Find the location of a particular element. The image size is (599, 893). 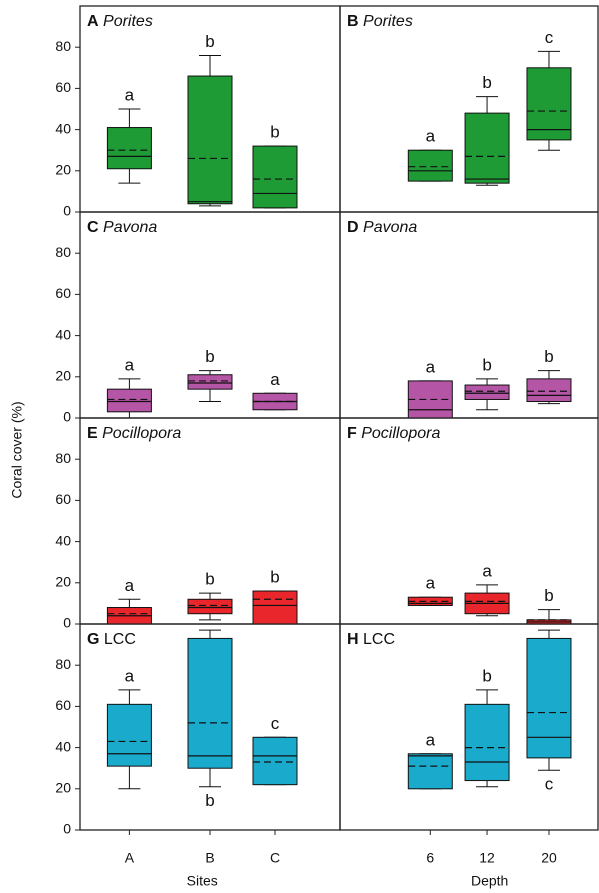

panel-letter: C is located at coordinates (93, 227).